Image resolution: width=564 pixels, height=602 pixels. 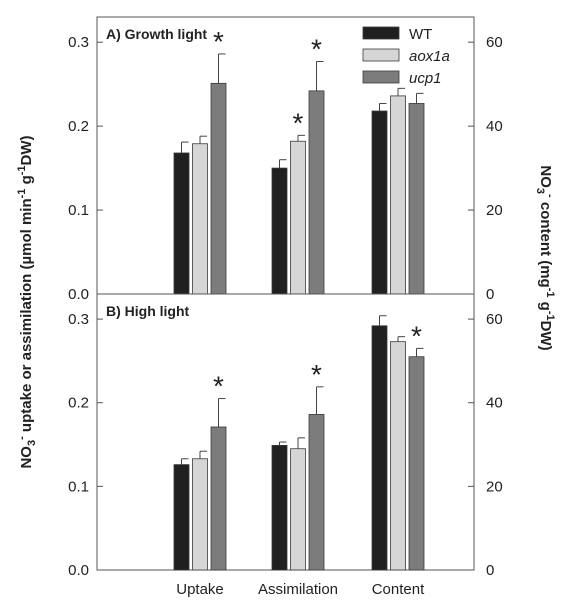 I want to click on chart-legend: WT aox1a ucp1, so click(x=406, y=56).